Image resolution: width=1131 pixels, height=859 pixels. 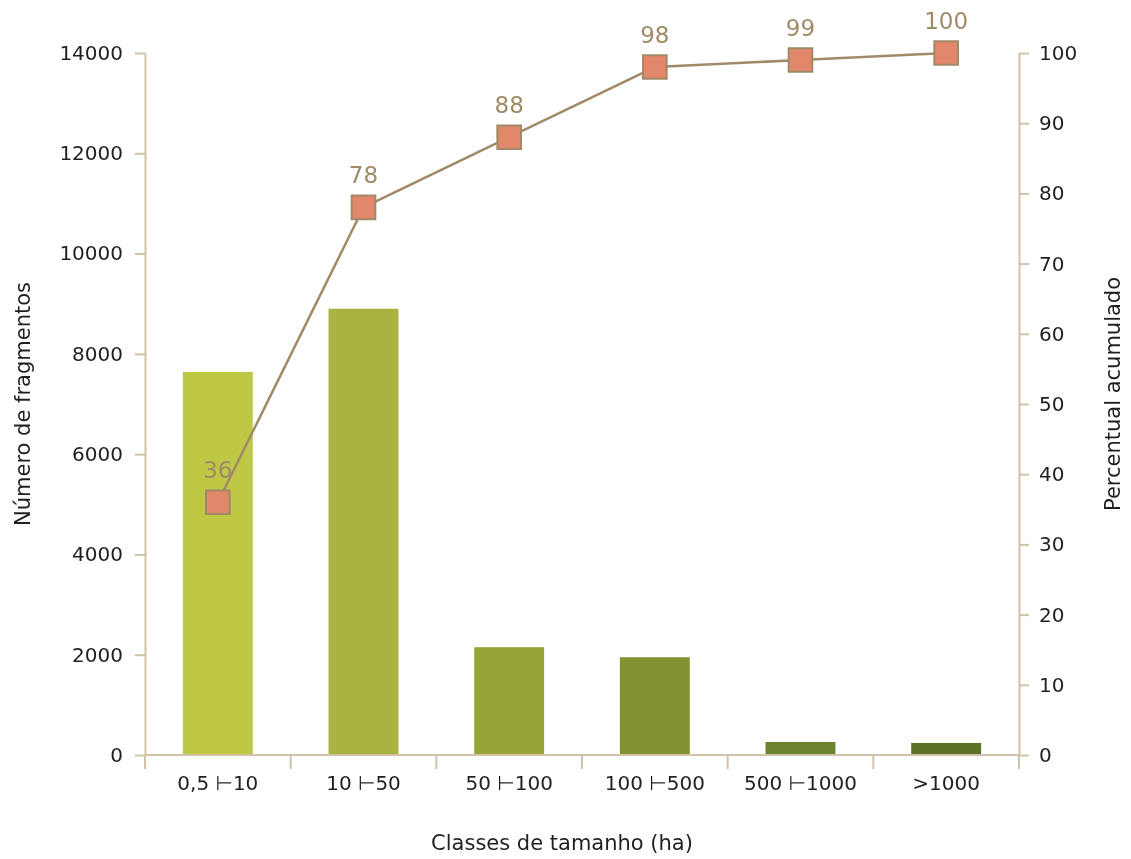 What do you see at coordinates (97, 353) in the screenshot?
I see `y-tick-label: 8000` at bounding box center [97, 353].